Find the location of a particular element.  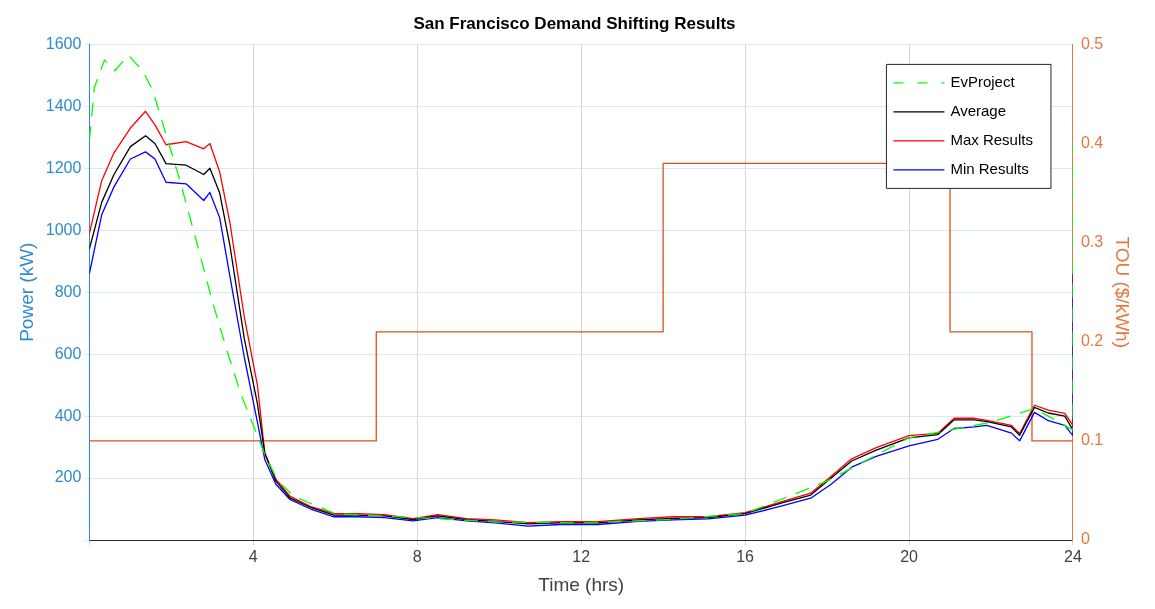

y2-tick-label: 0.4 is located at coordinates (1092, 142).